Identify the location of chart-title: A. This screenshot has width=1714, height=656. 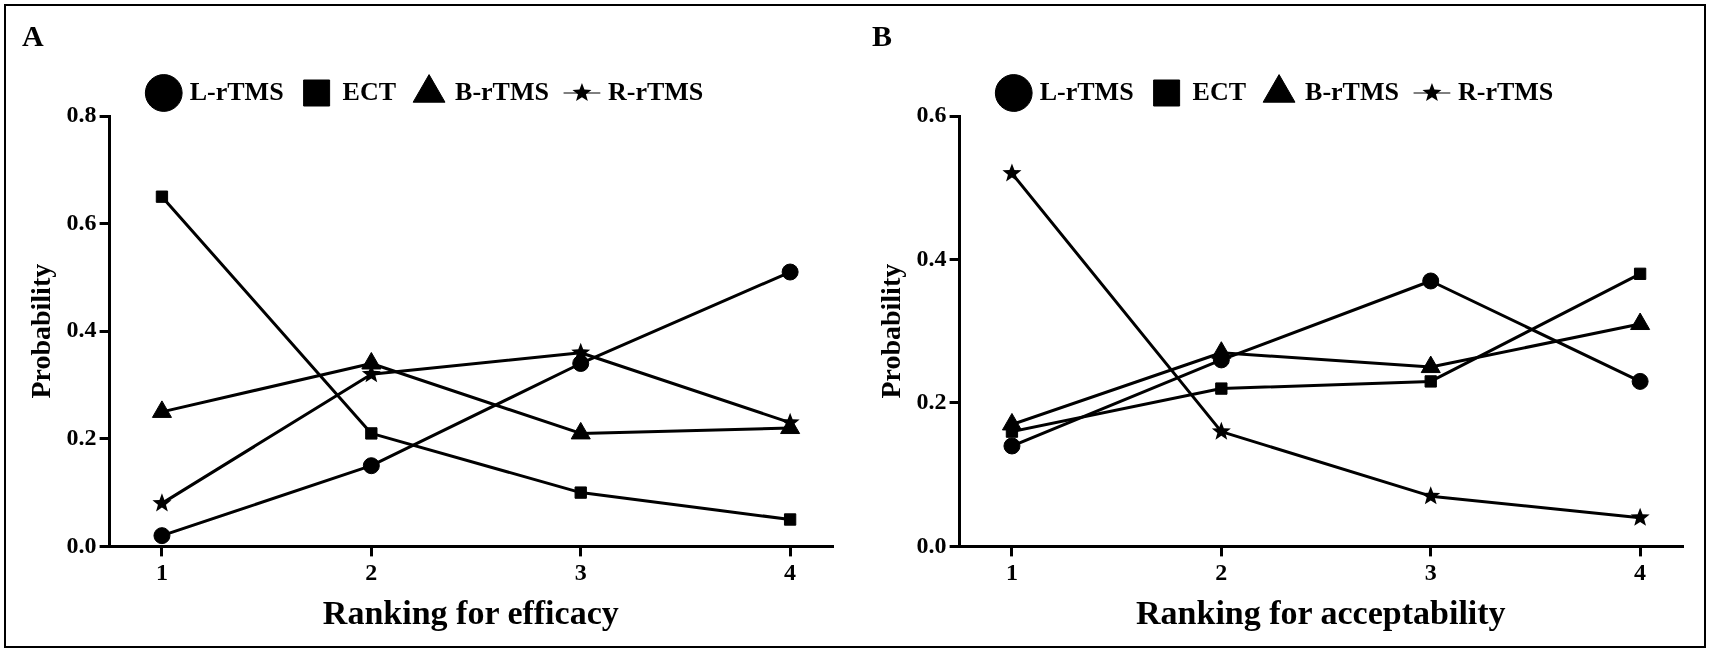
(33, 35).